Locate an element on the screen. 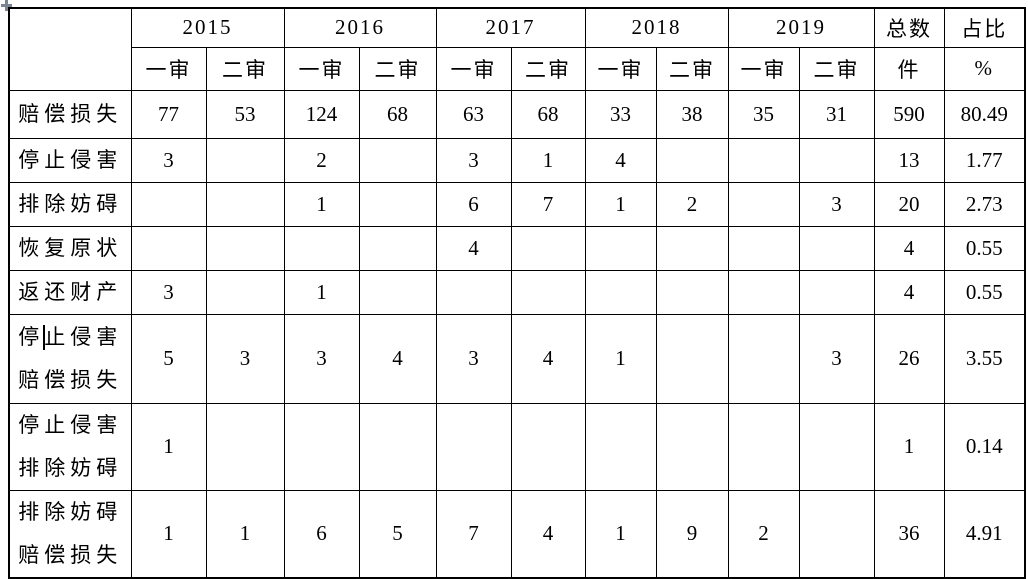 The width and height of the screenshot is (1028, 579). total-unit-header: 件 is located at coordinates (909, 68).